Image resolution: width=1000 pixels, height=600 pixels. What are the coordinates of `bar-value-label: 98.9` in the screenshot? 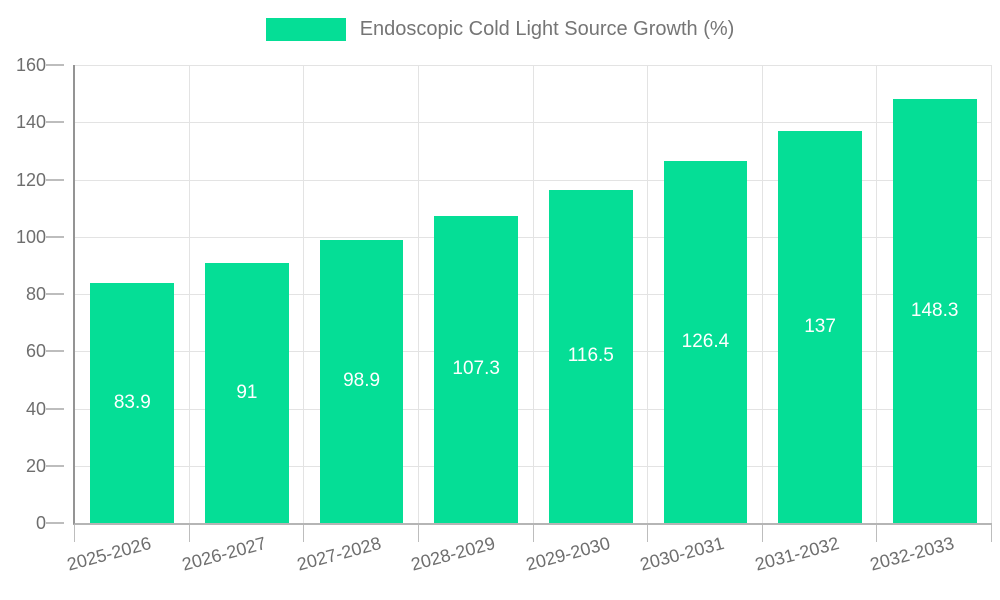 It's located at (362, 381).